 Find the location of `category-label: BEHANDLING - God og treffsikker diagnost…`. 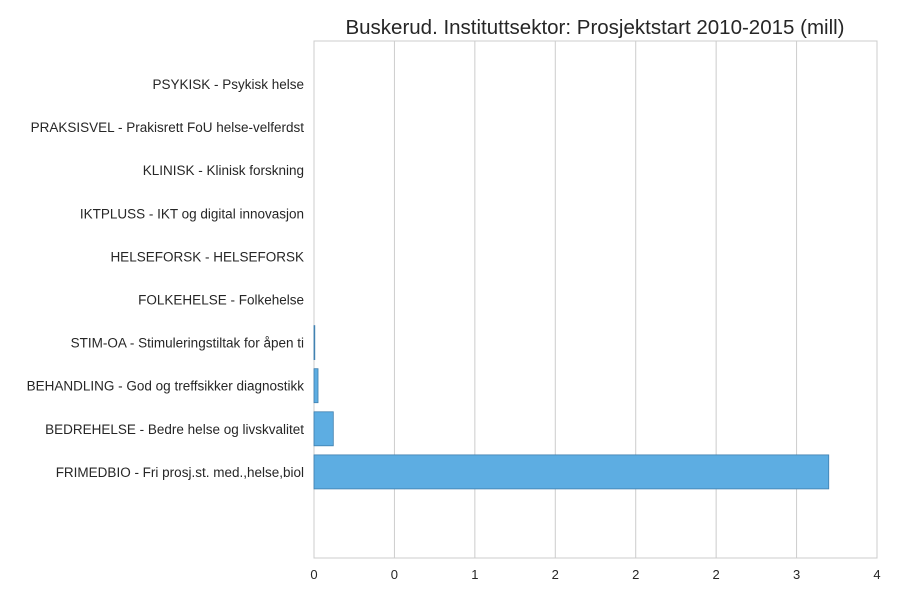

category-label: BEHANDLING - God og treffsikker diagnost… is located at coordinates (166, 386).